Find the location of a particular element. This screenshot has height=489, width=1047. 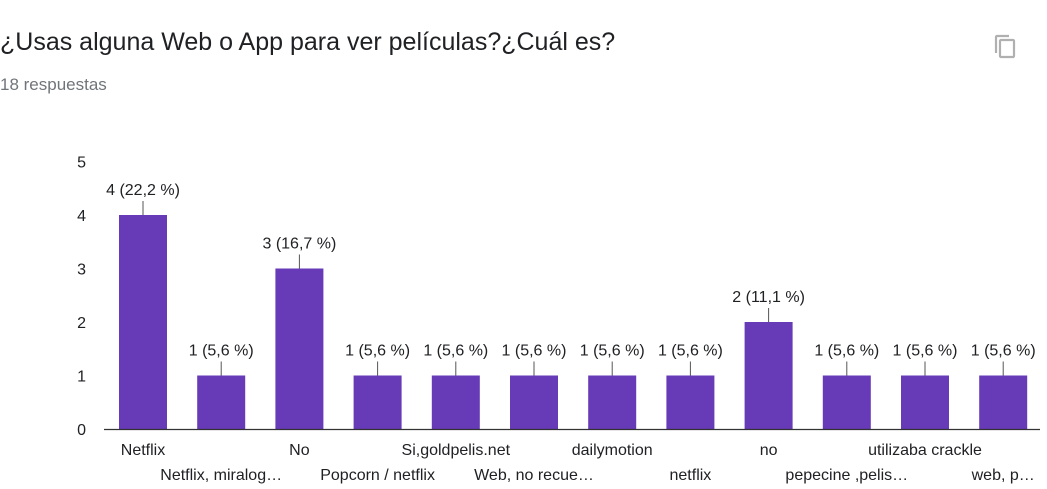

copy-chart-button is located at coordinates (1006, 46).